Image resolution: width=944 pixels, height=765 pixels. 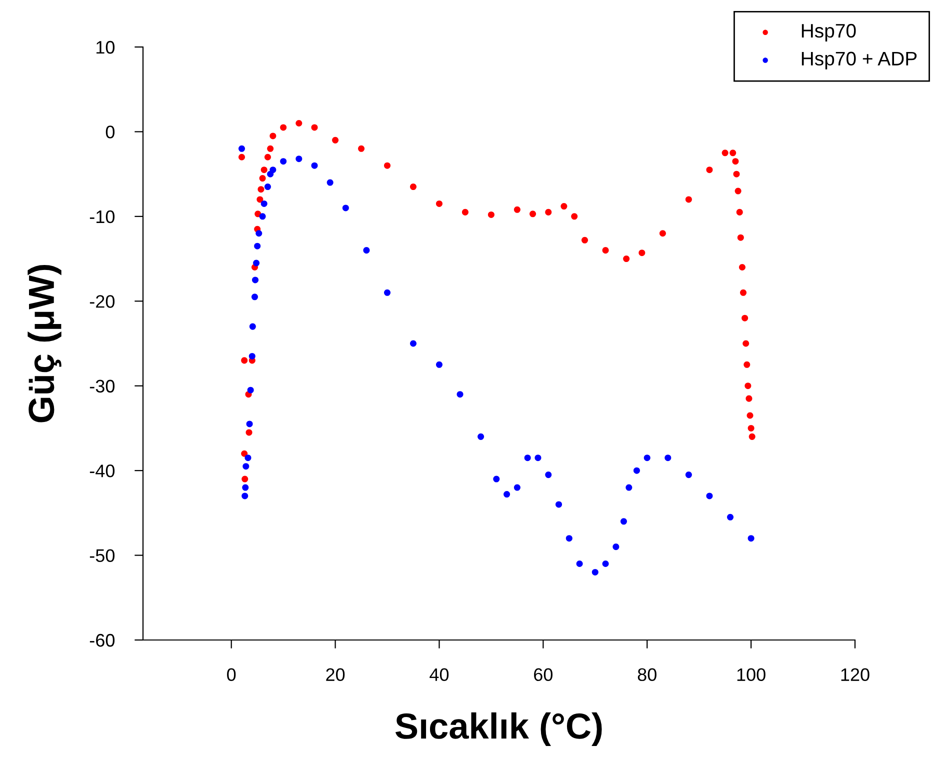 What do you see at coordinates (102, 301) in the screenshot?
I see `y-tick-label: -20` at bounding box center [102, 301].